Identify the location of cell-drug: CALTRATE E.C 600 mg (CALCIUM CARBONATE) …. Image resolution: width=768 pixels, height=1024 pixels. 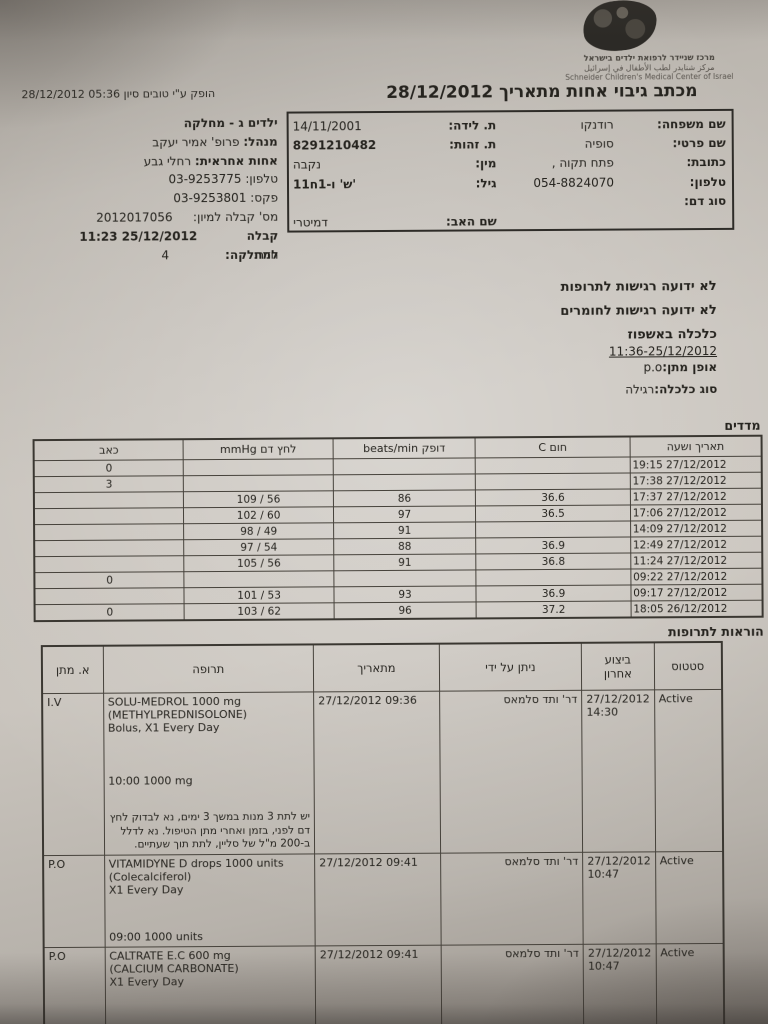
(210, 984).